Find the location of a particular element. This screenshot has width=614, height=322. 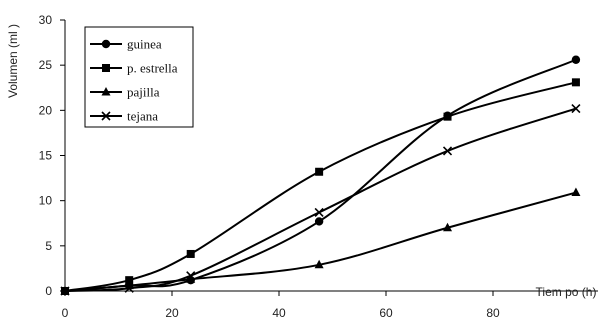

legend-marker-guinea is located at coordinates (106, 44).